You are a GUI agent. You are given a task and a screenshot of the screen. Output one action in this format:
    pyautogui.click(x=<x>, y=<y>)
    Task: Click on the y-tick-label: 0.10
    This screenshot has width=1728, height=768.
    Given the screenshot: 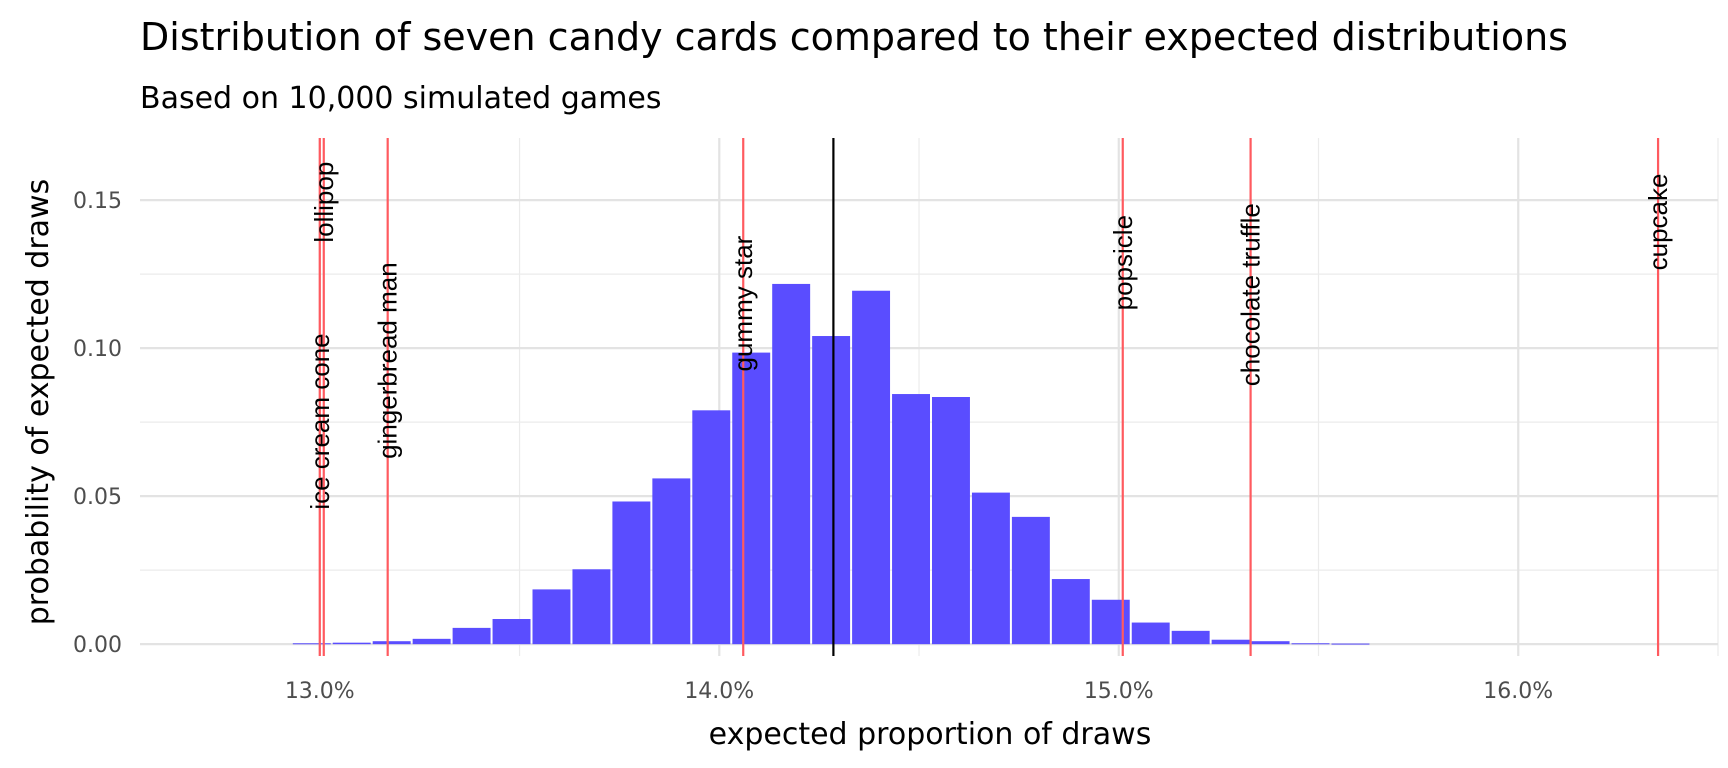 What is the action you would take?
    pyautogui.click(x=97, y=349)
    